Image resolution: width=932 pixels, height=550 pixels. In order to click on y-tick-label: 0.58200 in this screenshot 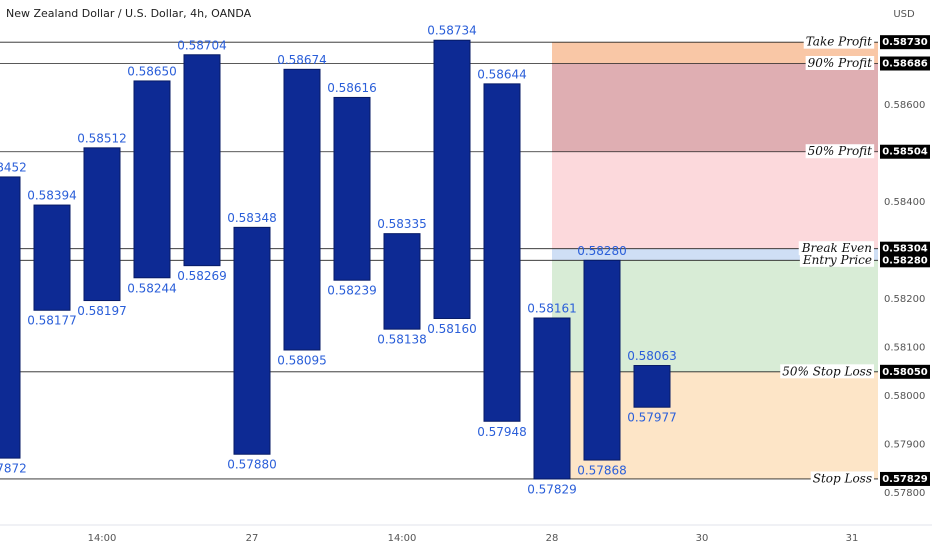, I will do `click(904, 299)`.